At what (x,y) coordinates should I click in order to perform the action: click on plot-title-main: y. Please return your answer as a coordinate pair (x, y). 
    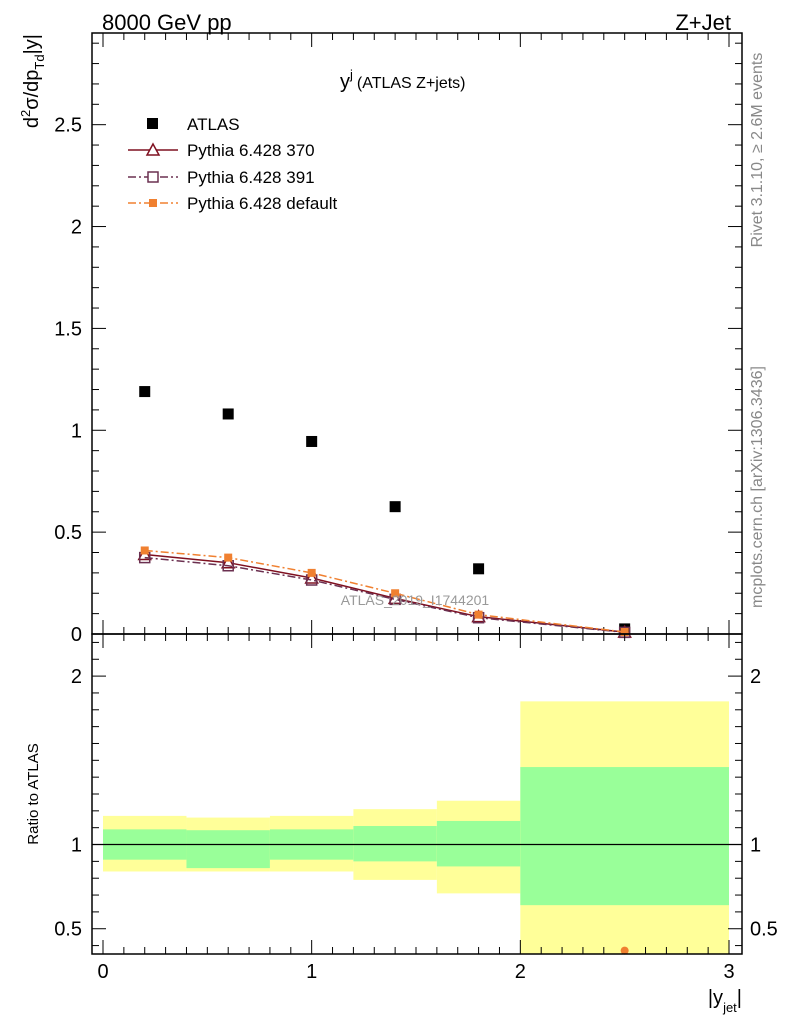
    Looking at the image, I should click on (345, 82).